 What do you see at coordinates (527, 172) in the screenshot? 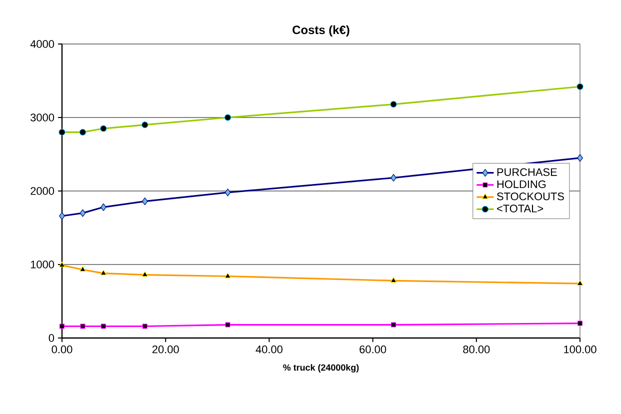
I see `legend-label: PURCHASE` at bounding box center [527, 172].